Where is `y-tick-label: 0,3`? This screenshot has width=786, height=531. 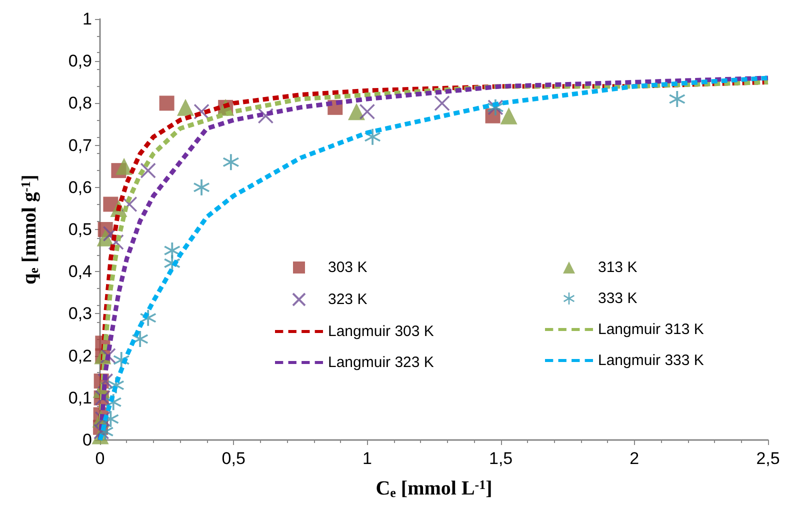 y-tick-label: 0,3 is located at coordinates (80, 314).